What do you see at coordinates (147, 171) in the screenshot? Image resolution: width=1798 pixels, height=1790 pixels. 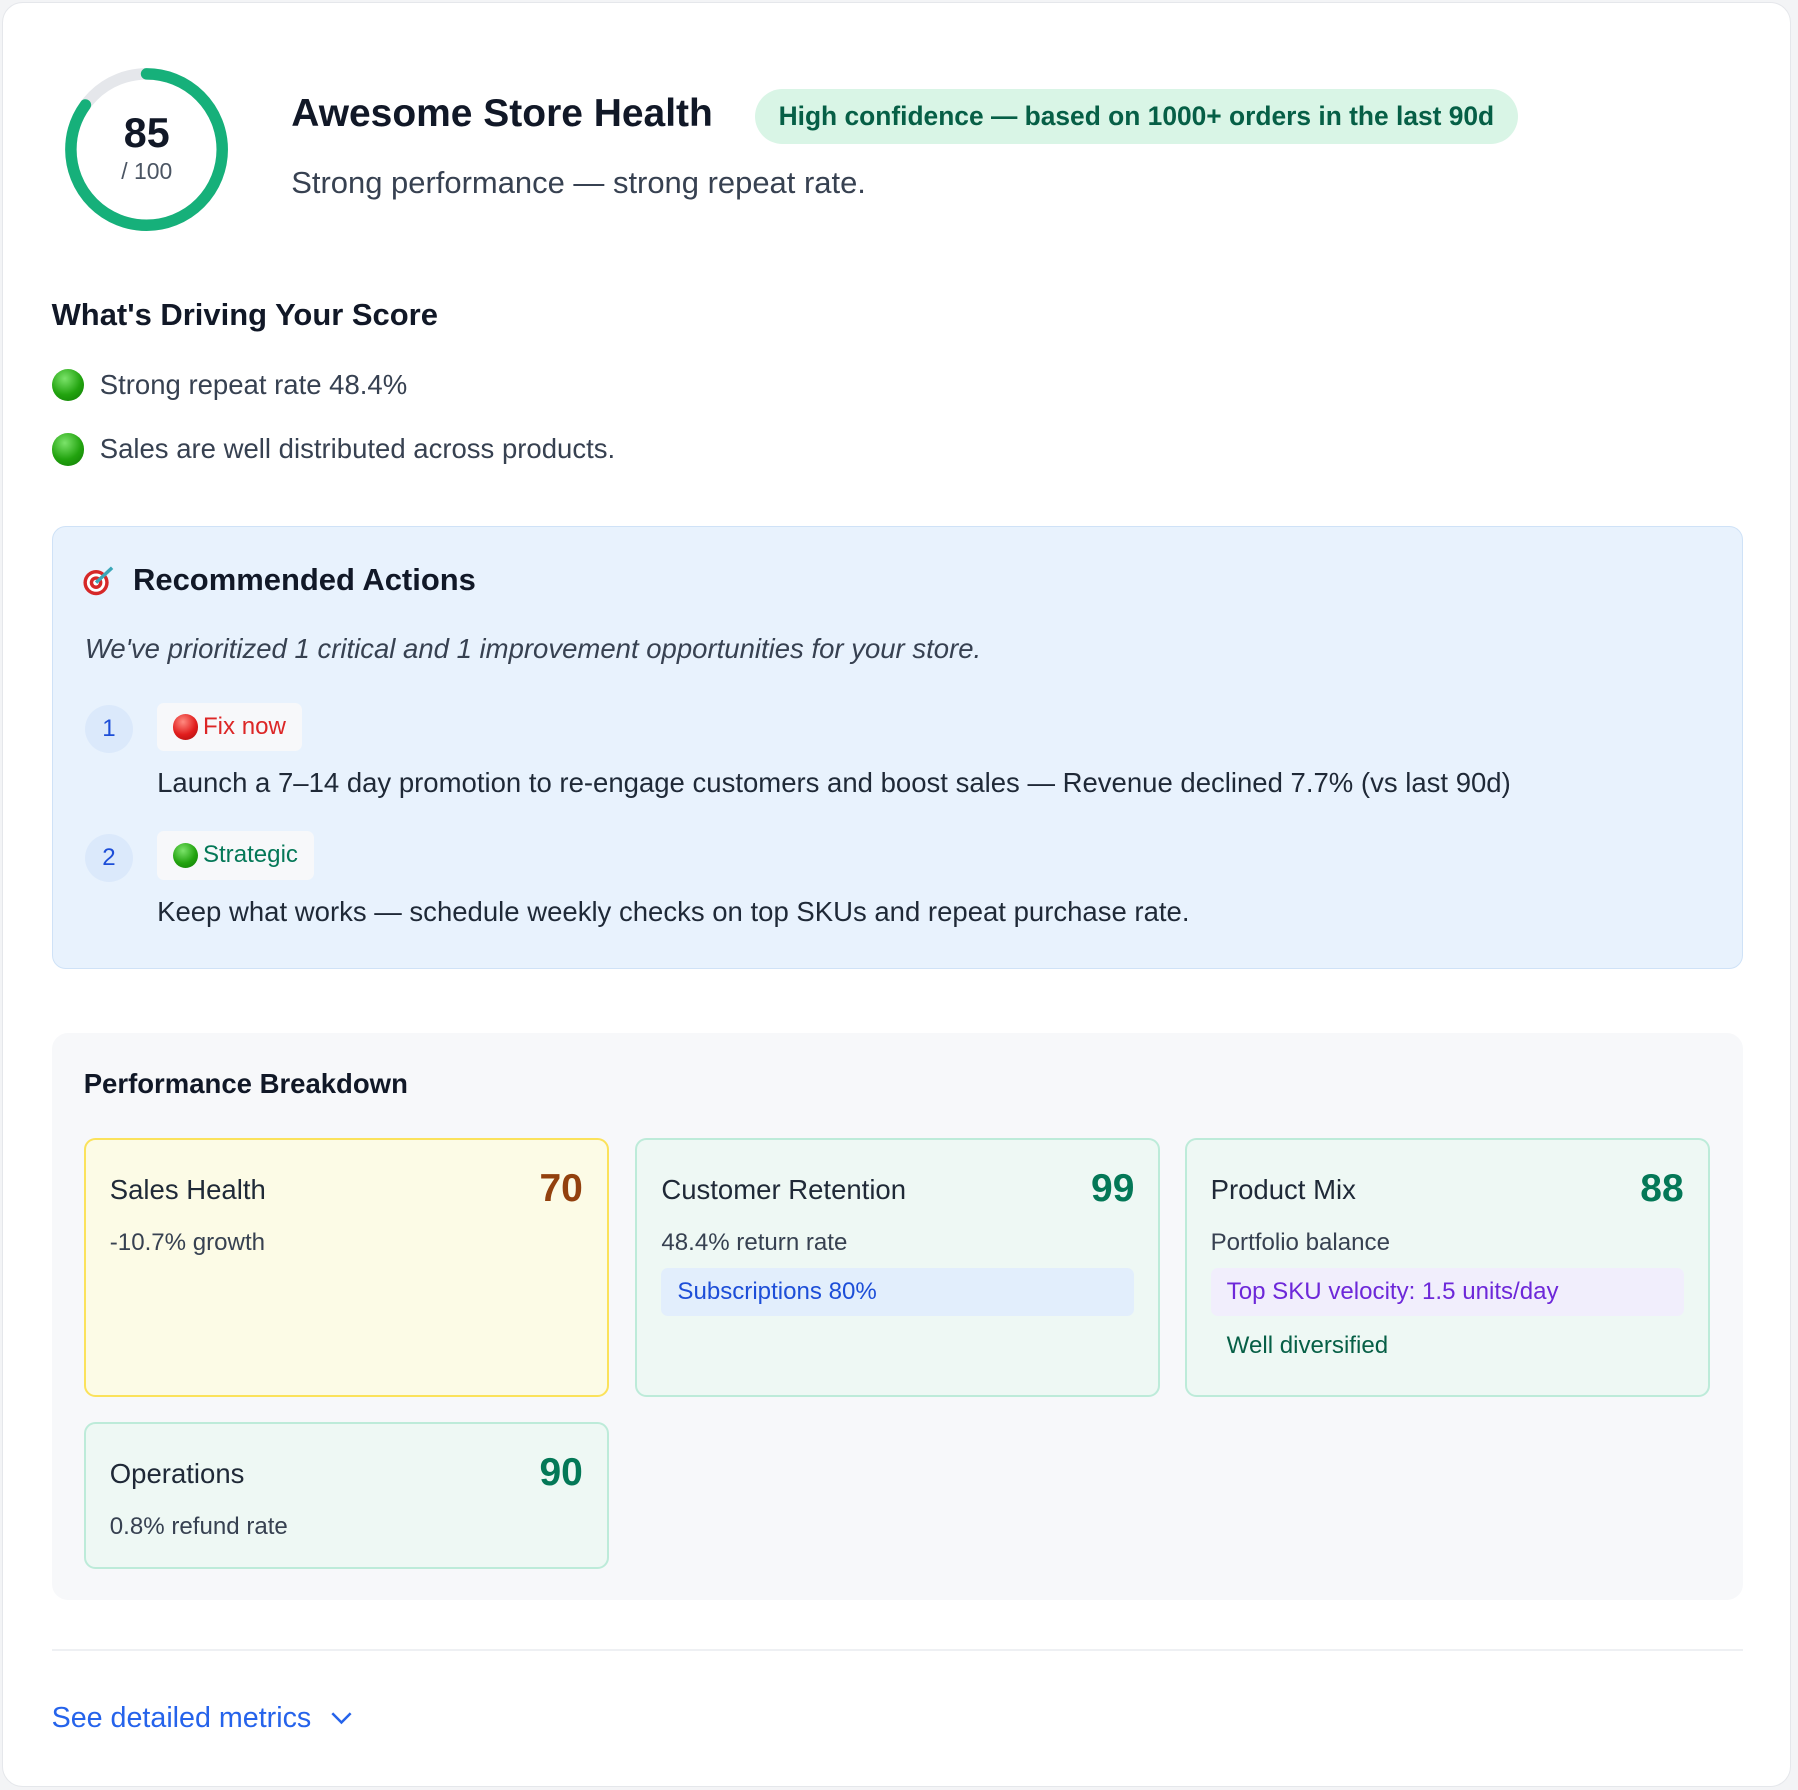 I see `score-max: / 100` at bounding box center [147, 171].